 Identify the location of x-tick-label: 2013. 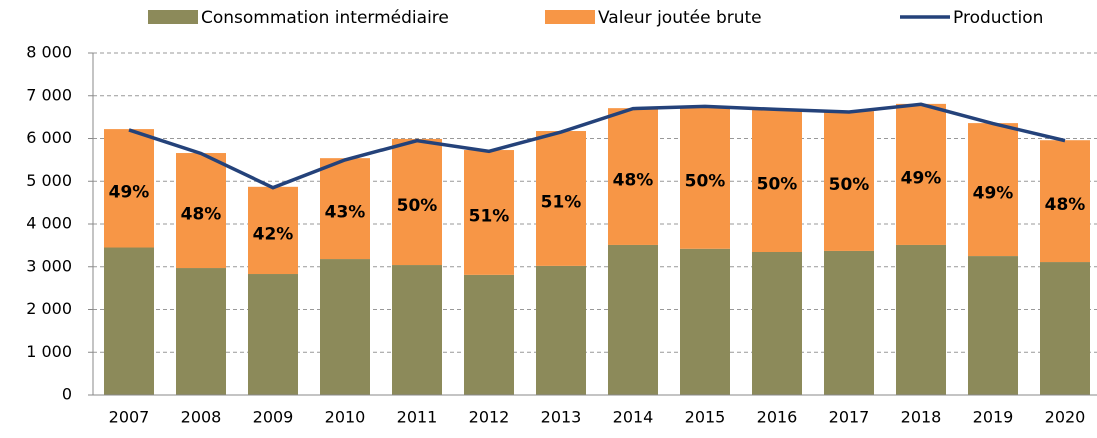
(561, 417).